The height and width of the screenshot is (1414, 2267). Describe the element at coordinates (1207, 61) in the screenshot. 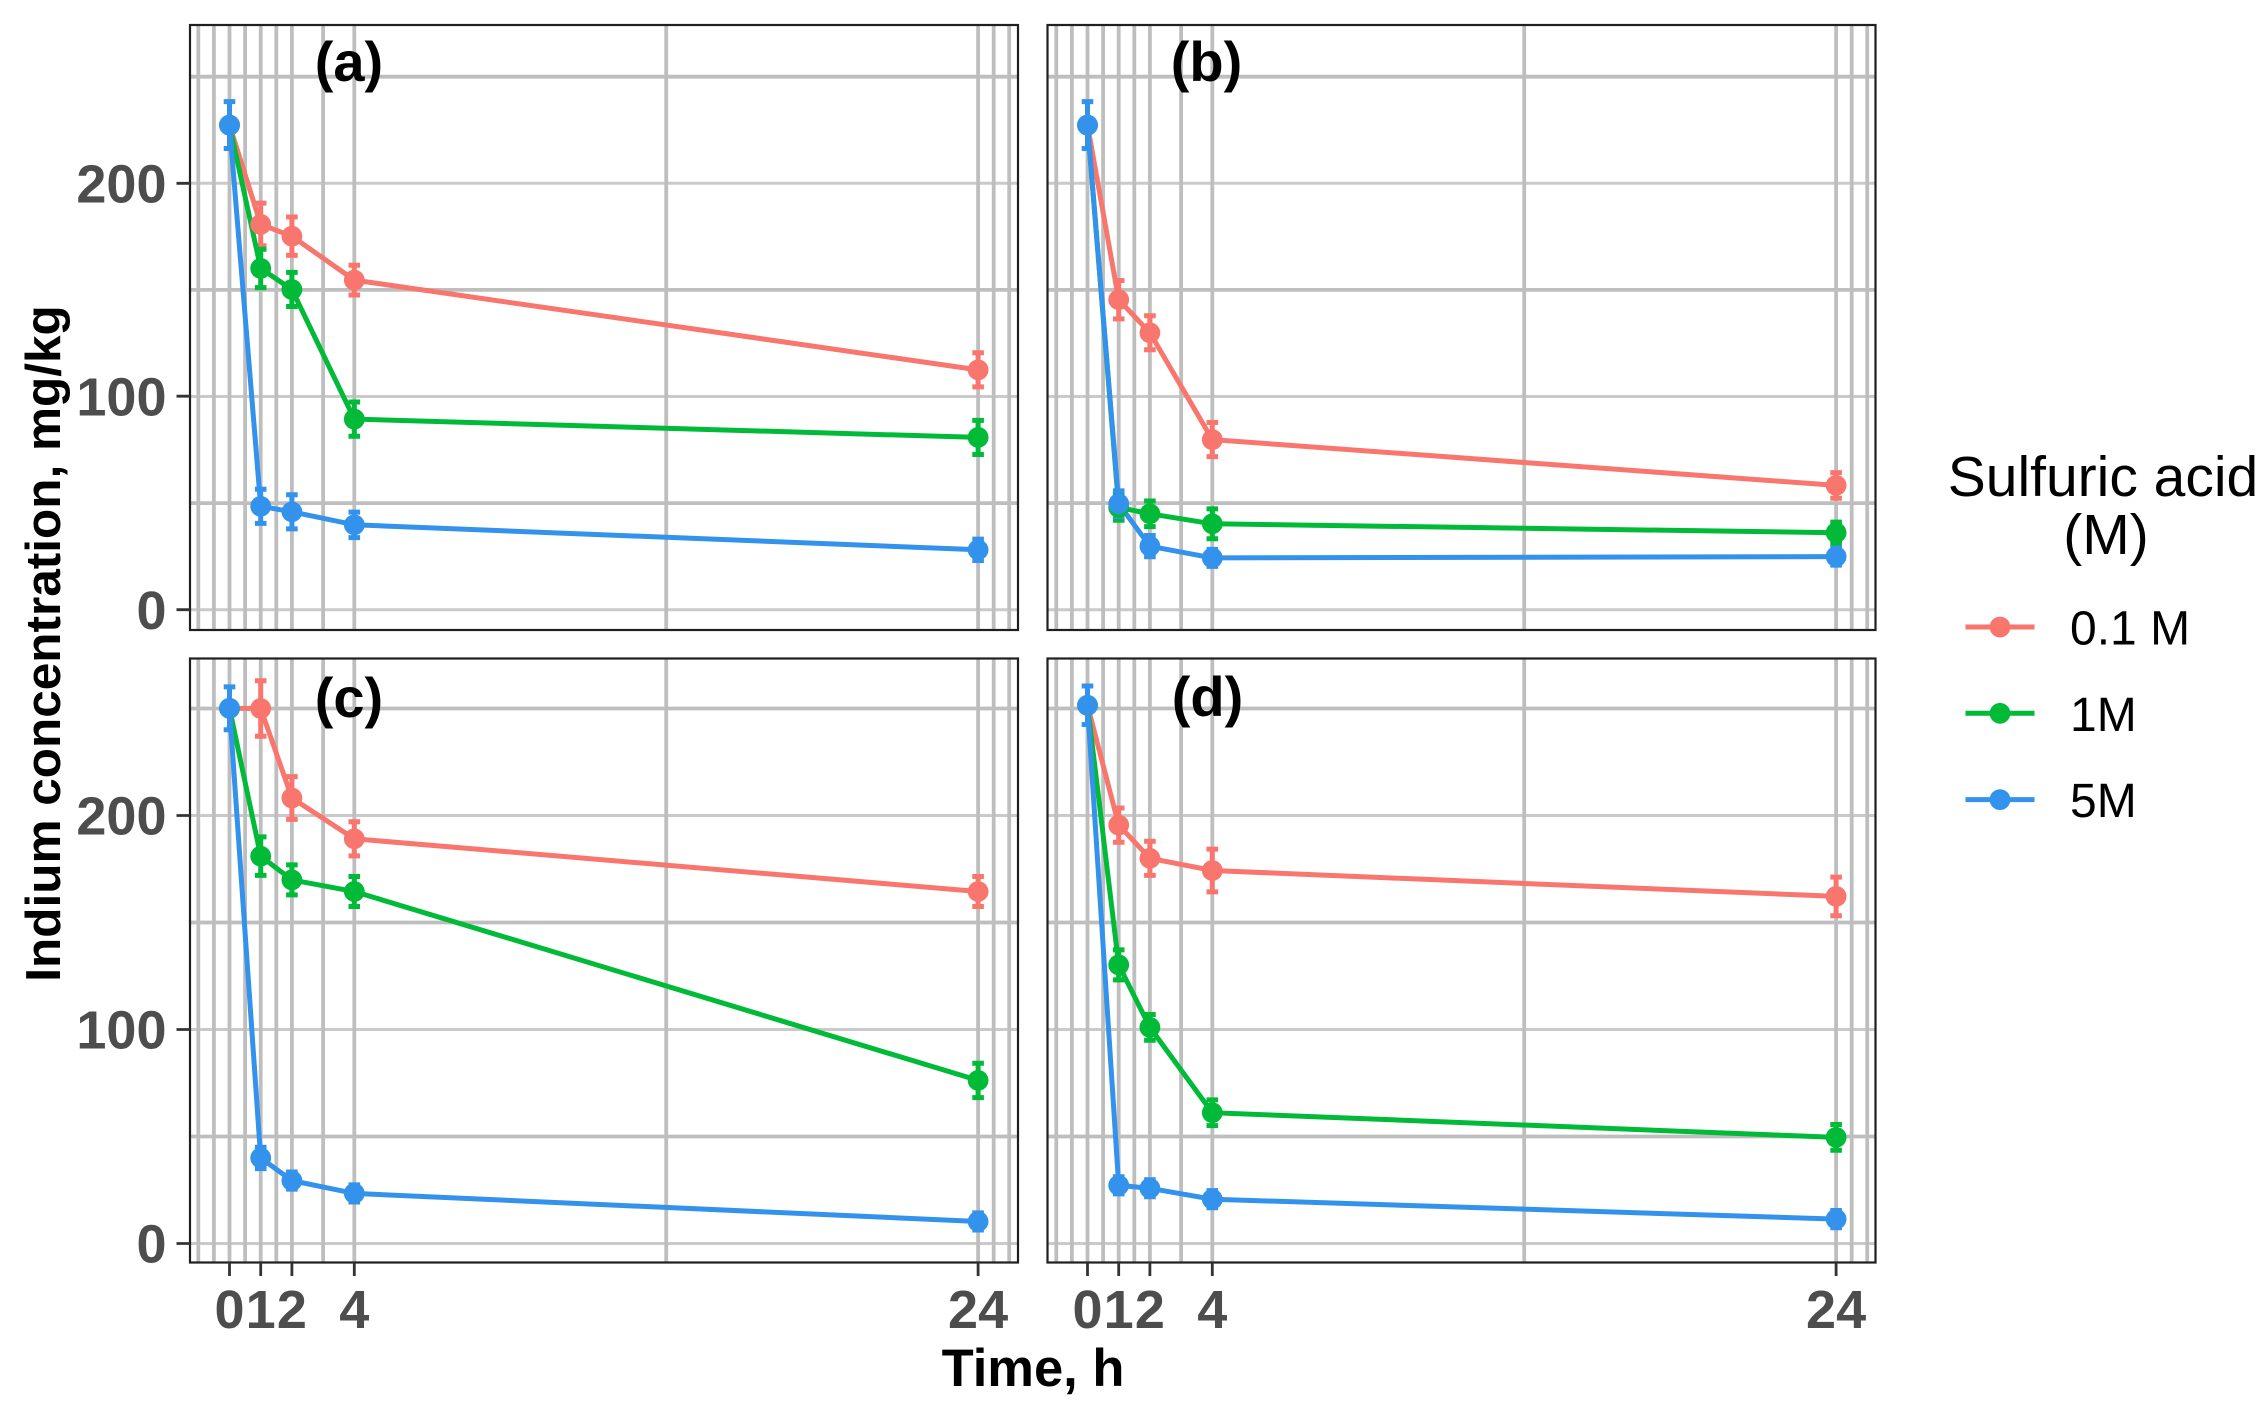

I see `svg-text: (b)` at that location.